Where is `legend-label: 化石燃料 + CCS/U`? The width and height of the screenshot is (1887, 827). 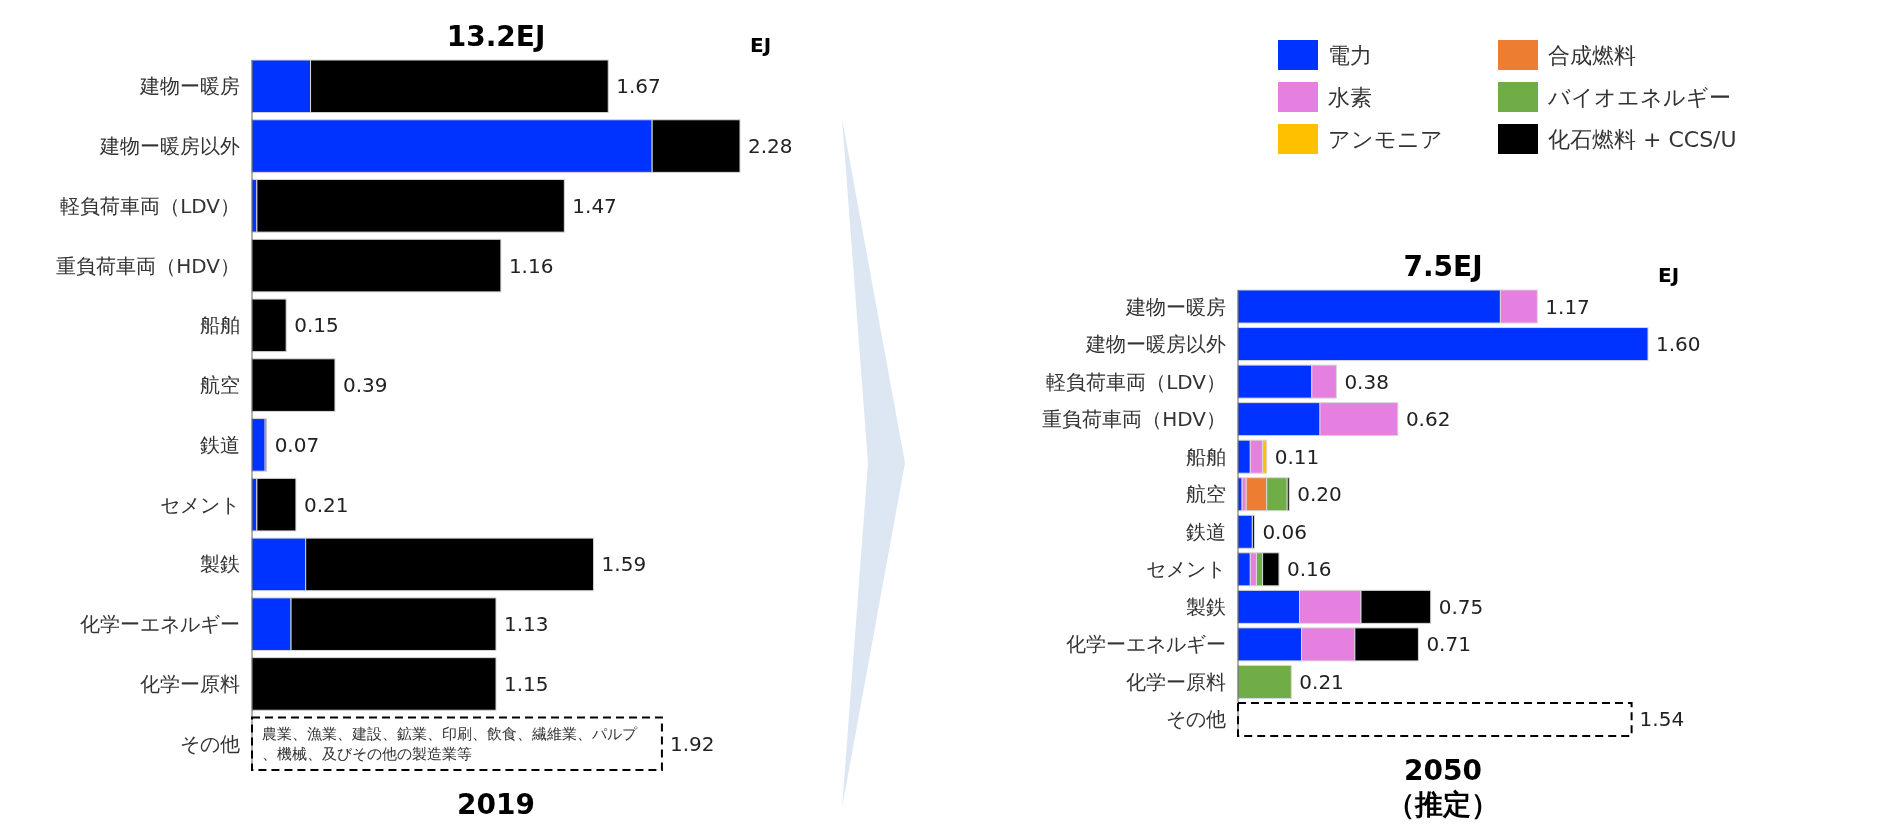 legend-label: 化石燃料 + CCS/U is located at coordinates (1642, 139).